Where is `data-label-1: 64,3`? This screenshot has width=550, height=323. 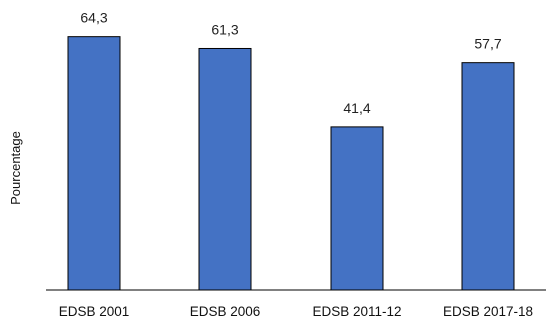
data-label-1: 64,3 is located at coordinates (93, 18).